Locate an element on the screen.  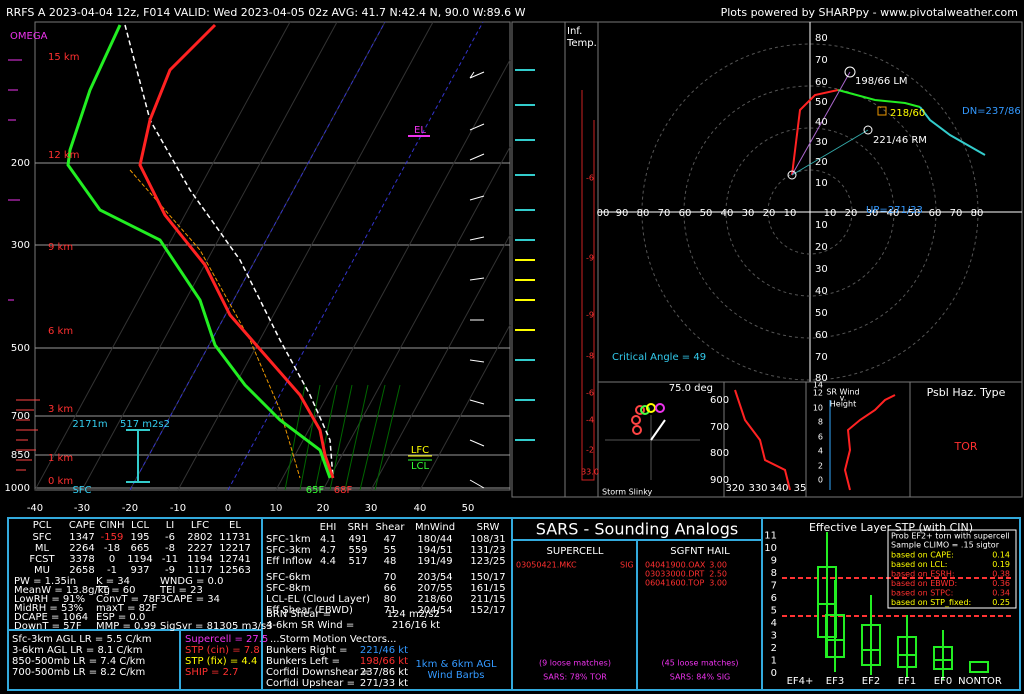
table-cell: 123/25 is located at coordinates (487, 561).